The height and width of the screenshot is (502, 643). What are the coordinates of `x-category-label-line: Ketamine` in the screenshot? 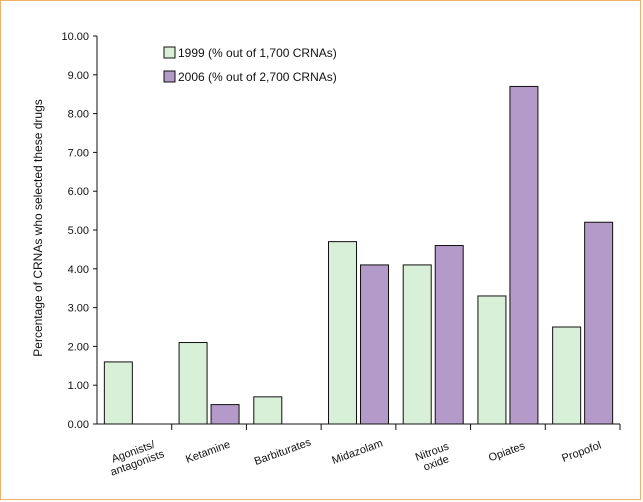 It's located at (208, 452).